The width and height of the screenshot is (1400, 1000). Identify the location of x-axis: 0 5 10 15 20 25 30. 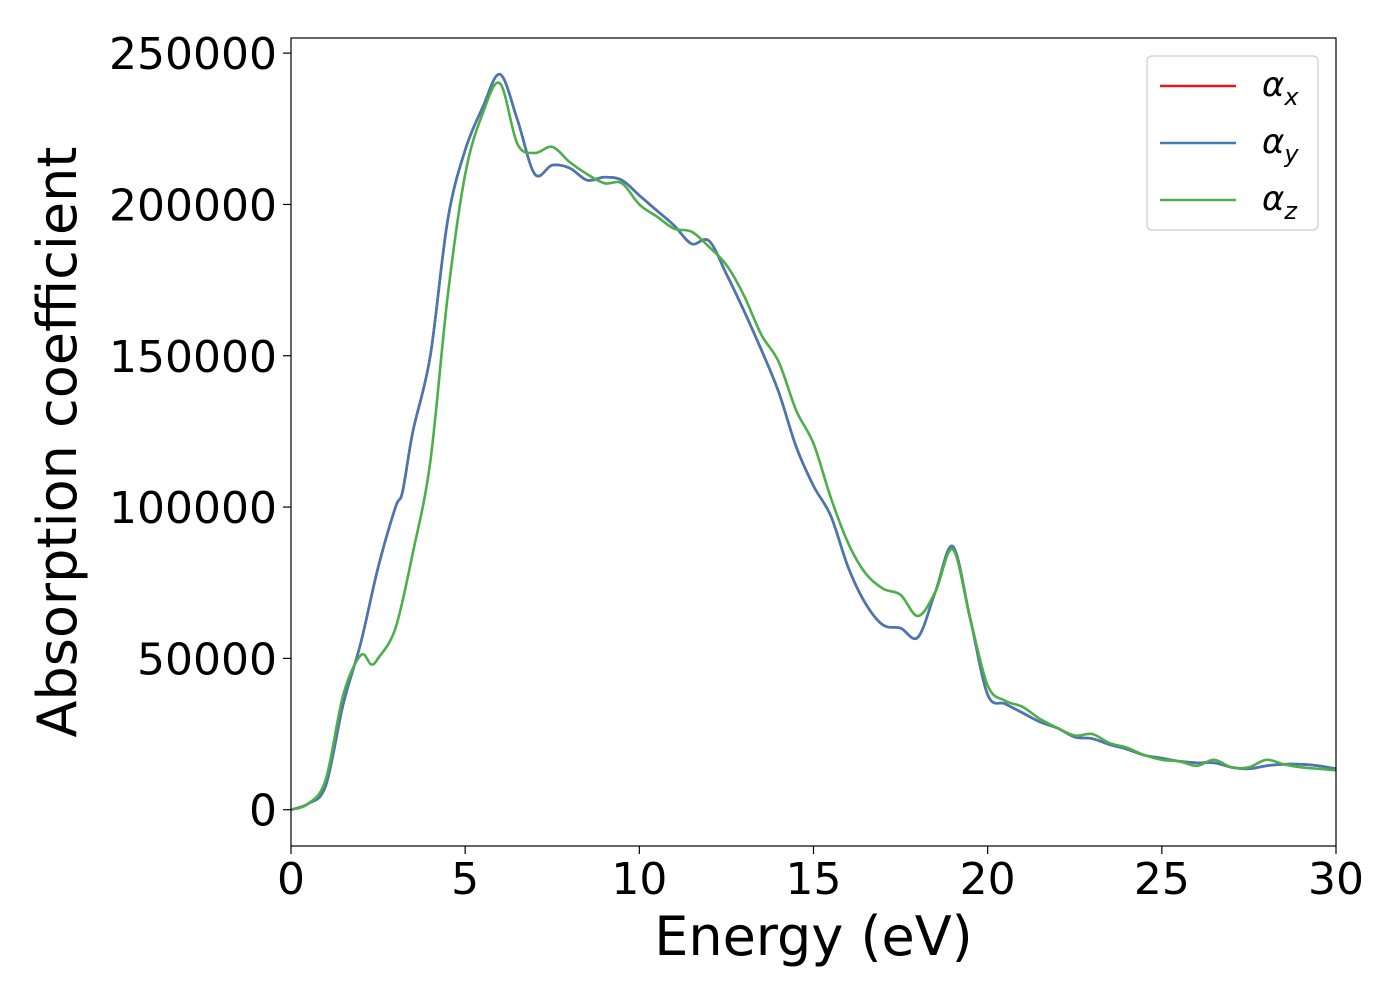
(820, 875).